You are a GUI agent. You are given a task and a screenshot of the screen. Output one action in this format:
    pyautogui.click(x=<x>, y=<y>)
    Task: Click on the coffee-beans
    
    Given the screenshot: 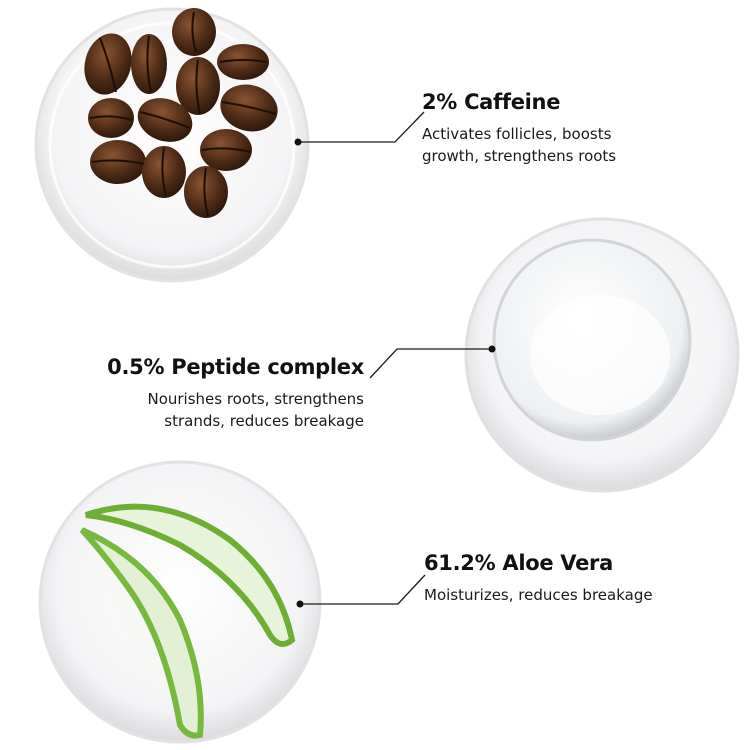 What is the action you would take?
    pyautogui.click(x=181, y=113)
    